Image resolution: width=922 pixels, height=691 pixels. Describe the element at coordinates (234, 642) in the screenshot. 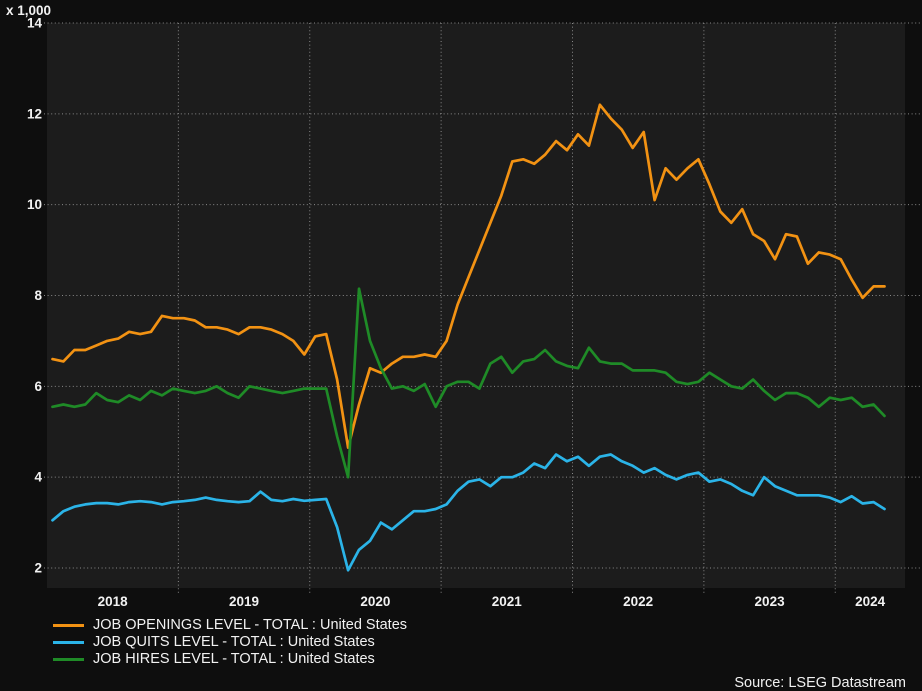

I see `legend-label-quits: JOB QUITS LEVEL - TOTAL : United States` at that location.